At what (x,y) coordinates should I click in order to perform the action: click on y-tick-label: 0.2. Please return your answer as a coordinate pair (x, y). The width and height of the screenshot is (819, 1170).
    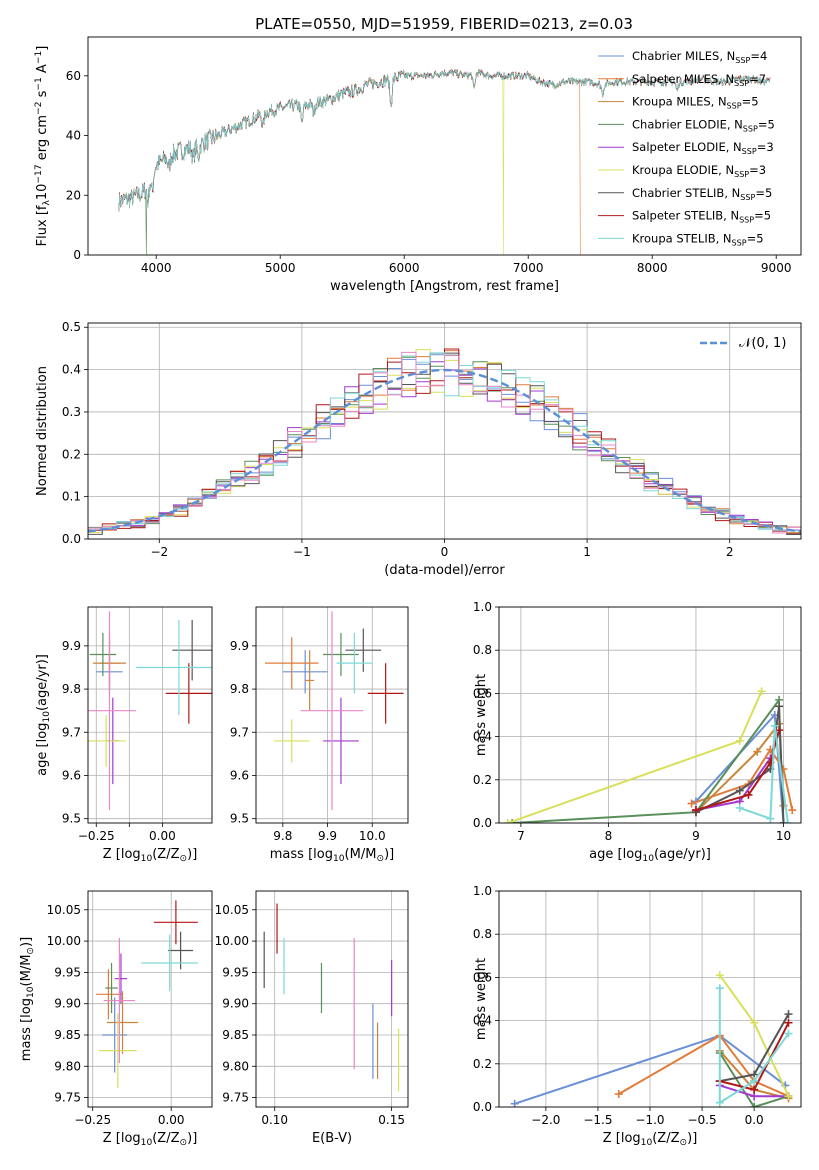
    Looking at the image, I should click on (482, 1064).